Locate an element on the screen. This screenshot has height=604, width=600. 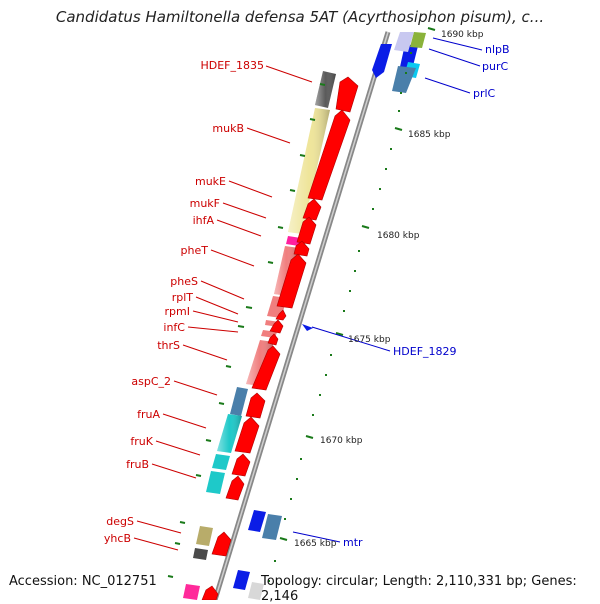
gene-arrow-pheS is located at coordinates (281, 315).